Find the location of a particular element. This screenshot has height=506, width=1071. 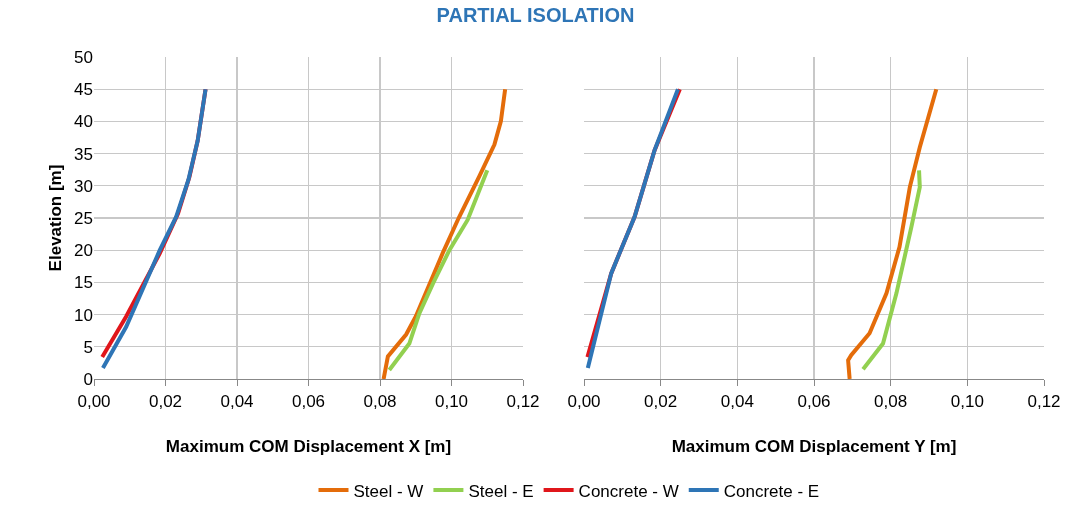

y-tick-label: 0 is located at coordinates (88, 379).